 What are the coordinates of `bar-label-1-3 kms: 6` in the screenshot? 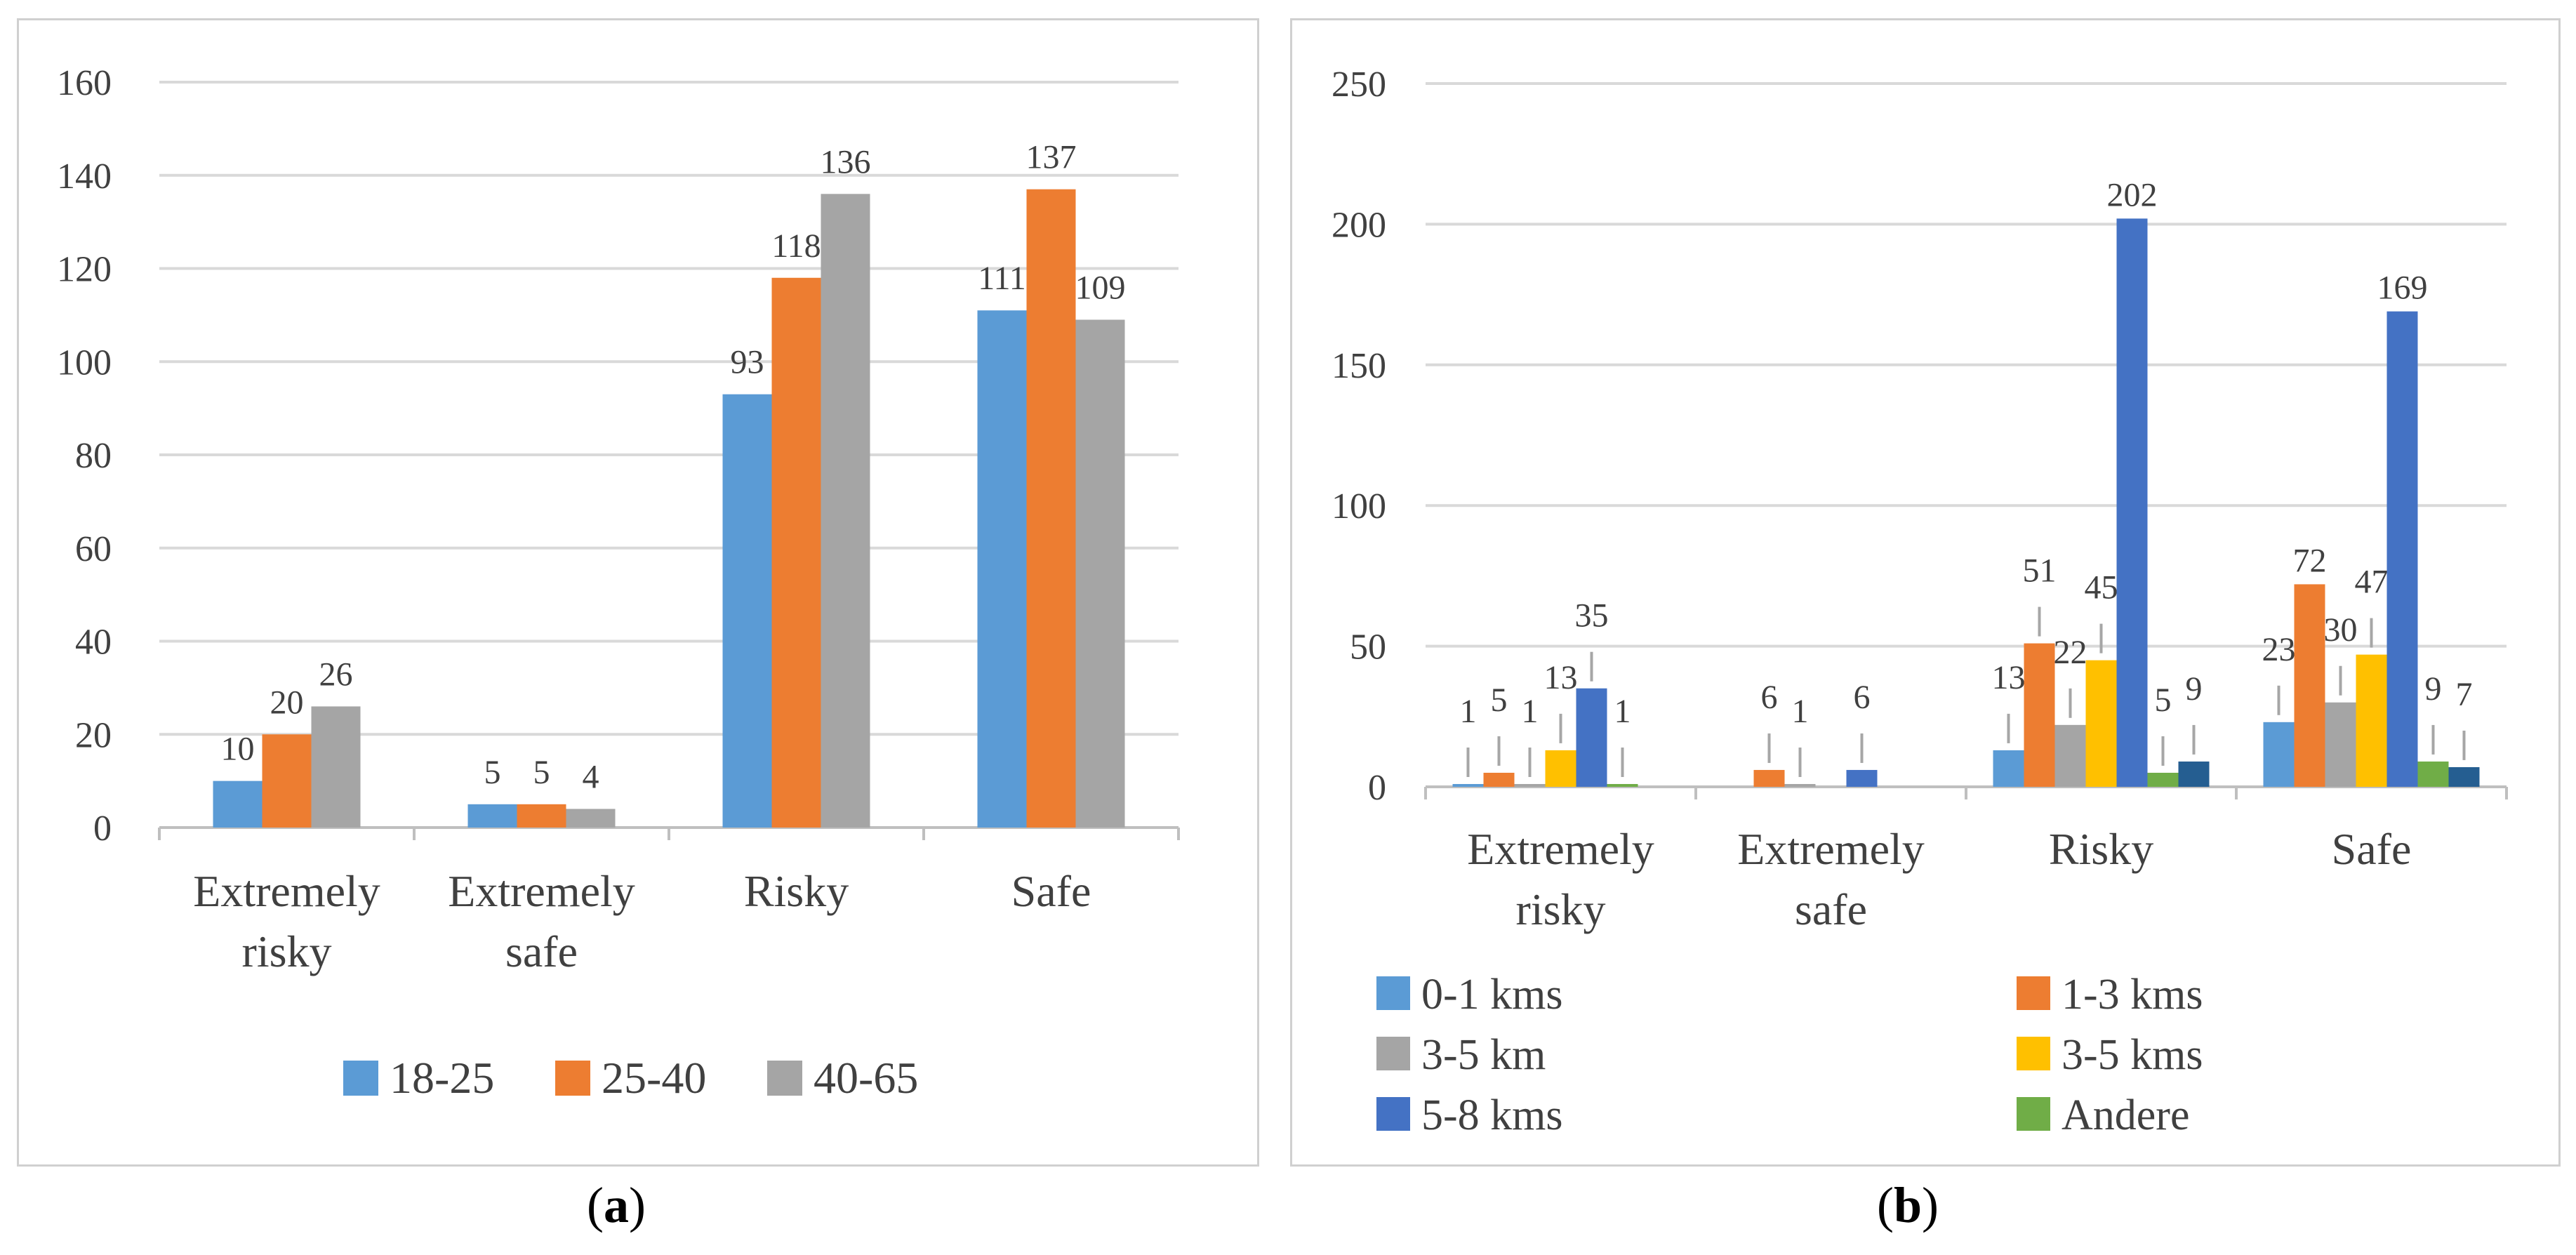 It's located at (1770, 697).